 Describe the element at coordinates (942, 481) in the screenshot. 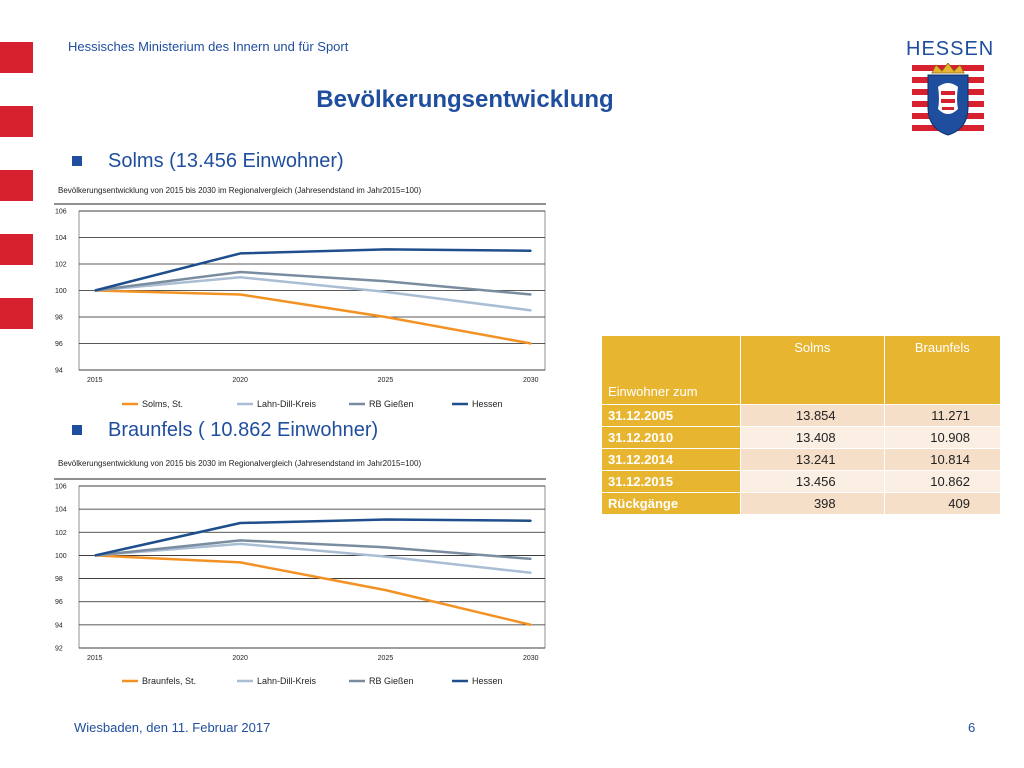

I see `table-cell: 10.862` at that location.